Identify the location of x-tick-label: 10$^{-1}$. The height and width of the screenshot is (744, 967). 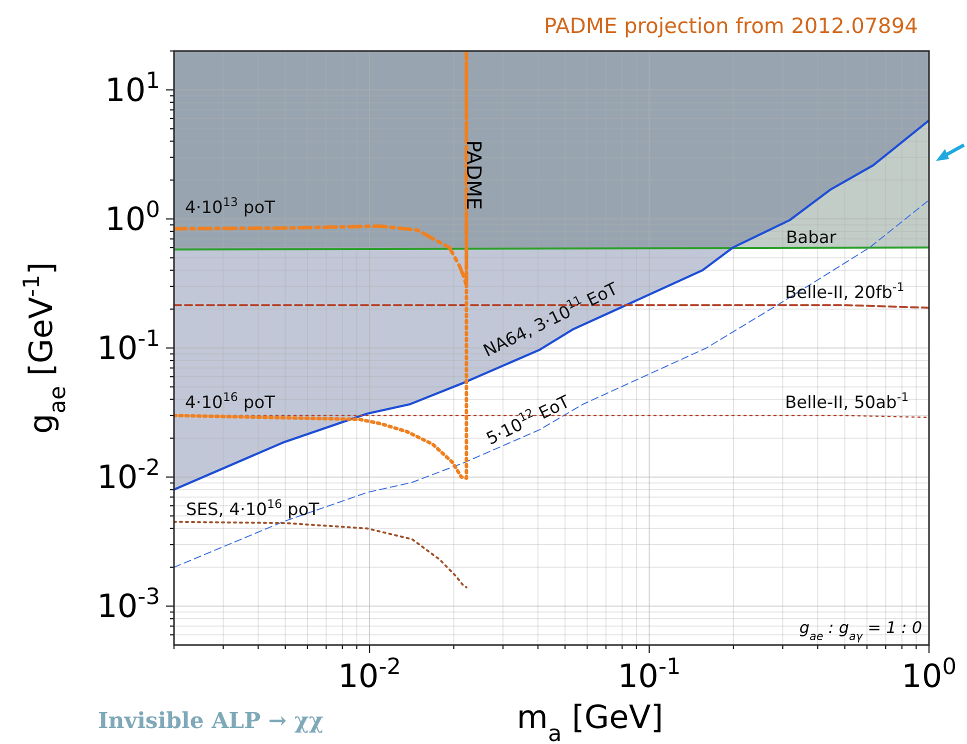
(649, 674).